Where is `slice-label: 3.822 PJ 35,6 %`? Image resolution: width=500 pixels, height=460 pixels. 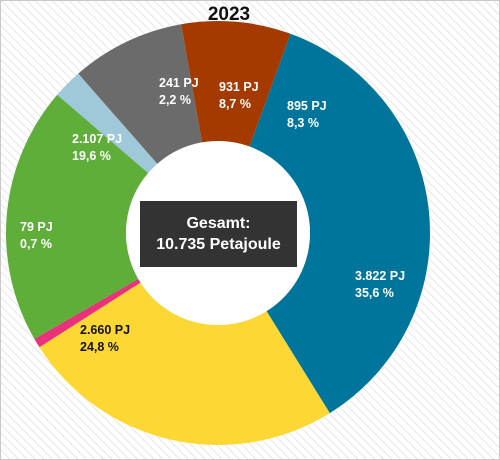 slice-label: 3.822 PJ 35,6 % is located at coordinates (380, 285).